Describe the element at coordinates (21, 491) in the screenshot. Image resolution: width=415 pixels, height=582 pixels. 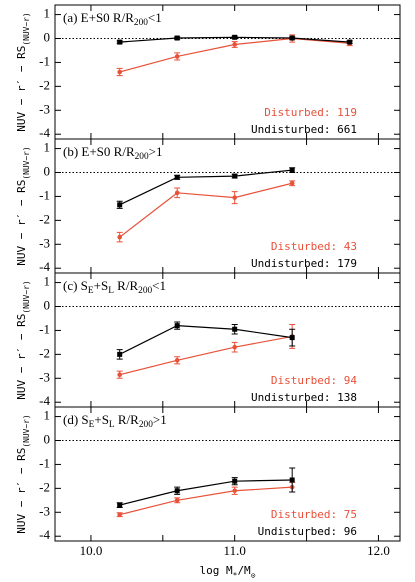
I see `text-part: NUV − r′ − RS` at that location.